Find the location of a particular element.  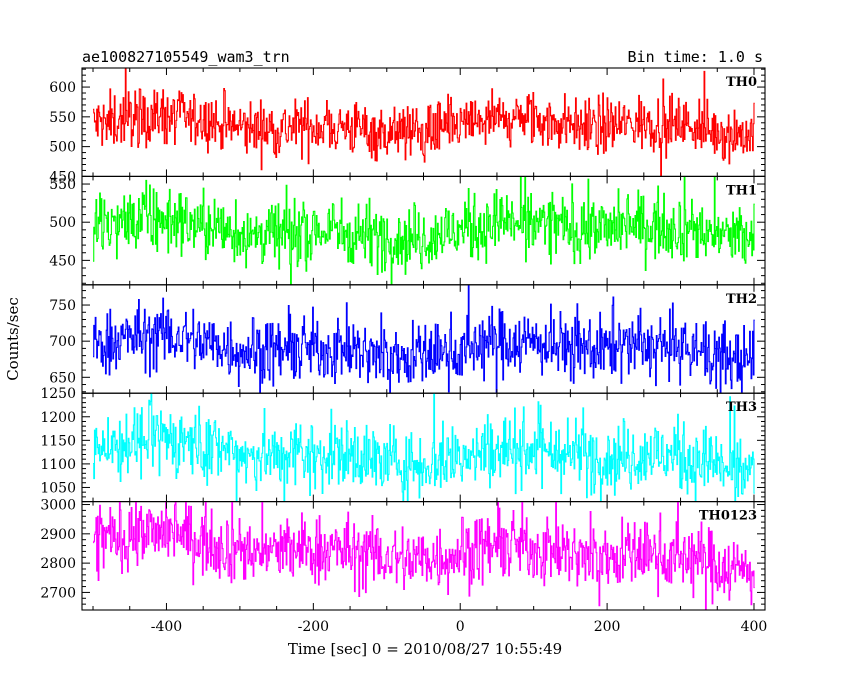

panel-label-th0: TH0 is located at coordinates (741, 82).